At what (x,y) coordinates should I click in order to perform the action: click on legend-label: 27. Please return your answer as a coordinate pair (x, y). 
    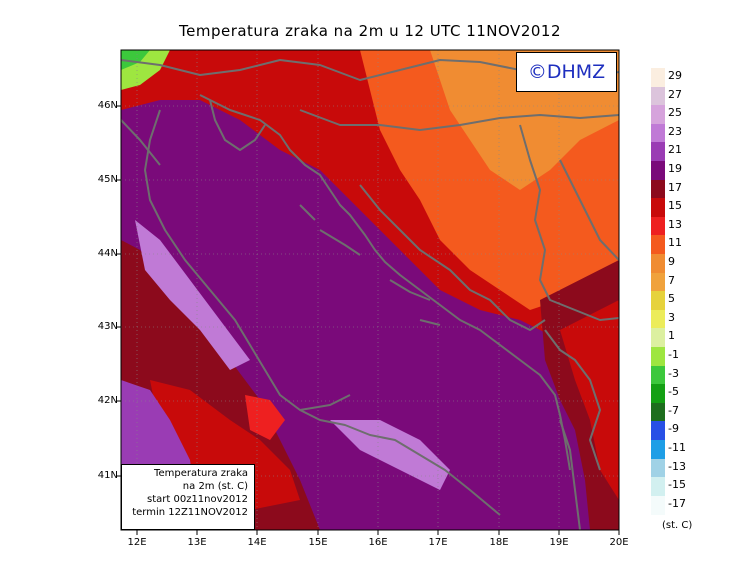
    Looking at the image, I should click on (675, 94).